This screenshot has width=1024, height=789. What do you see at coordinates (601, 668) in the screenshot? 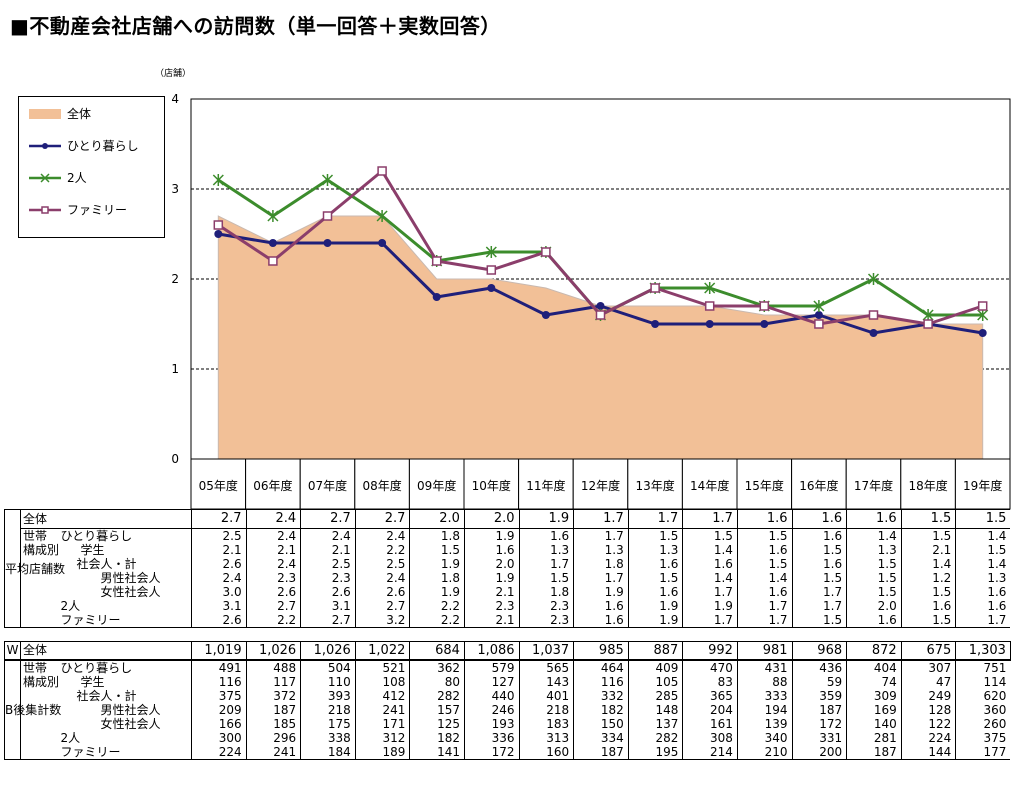
I see `table-cell: 464` at bounding box center [601, 668].